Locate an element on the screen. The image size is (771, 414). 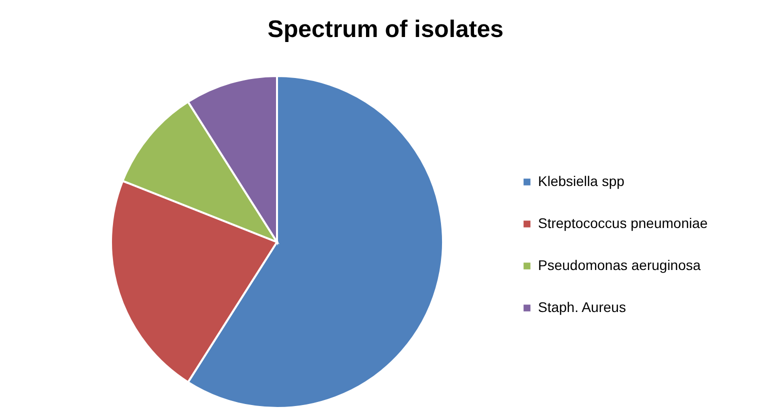
legend-label: Streptococcus pneumoniae is located at coordinates (623, 223).